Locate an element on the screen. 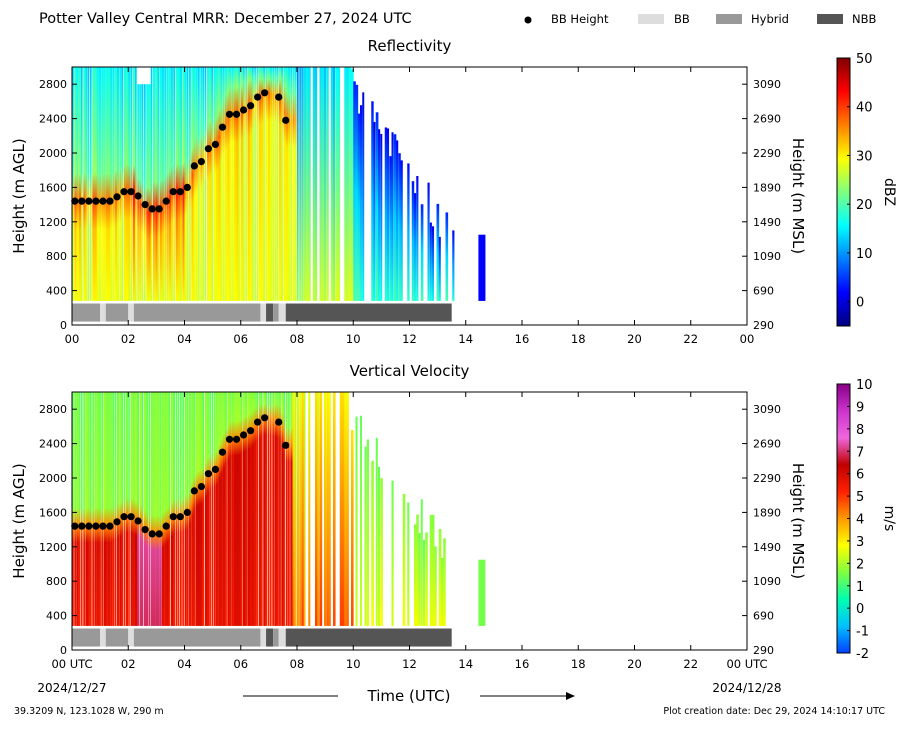  y-tick-label-right: 290 is located at coordinates (763, 325).